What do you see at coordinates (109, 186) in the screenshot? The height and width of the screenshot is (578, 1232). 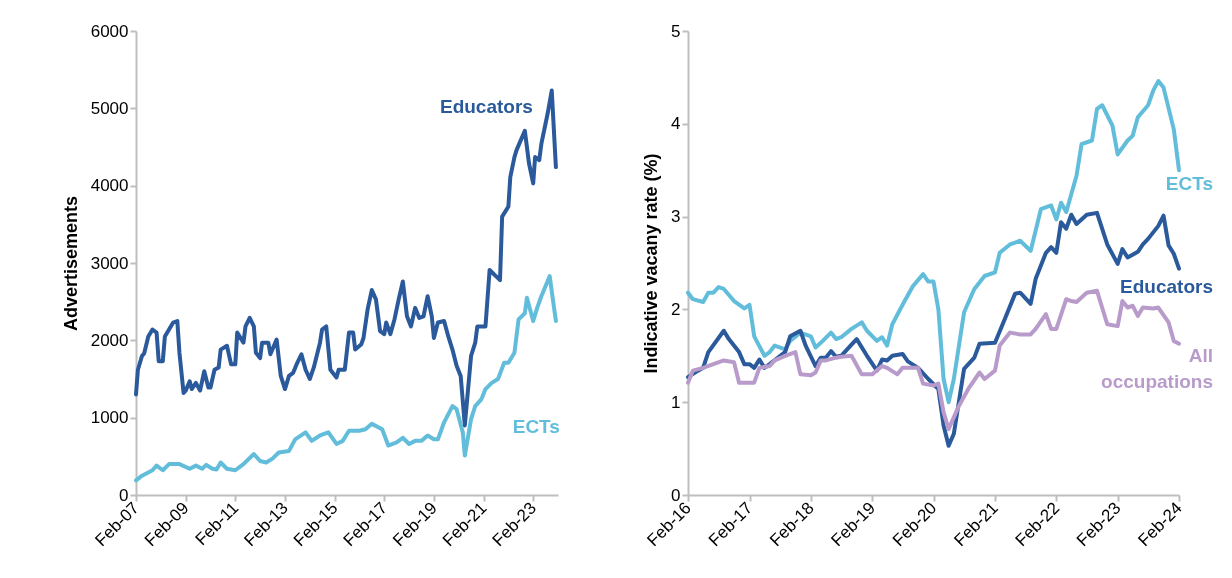 I see `y-tick-label: 4000` at bounding box center [109, 186].